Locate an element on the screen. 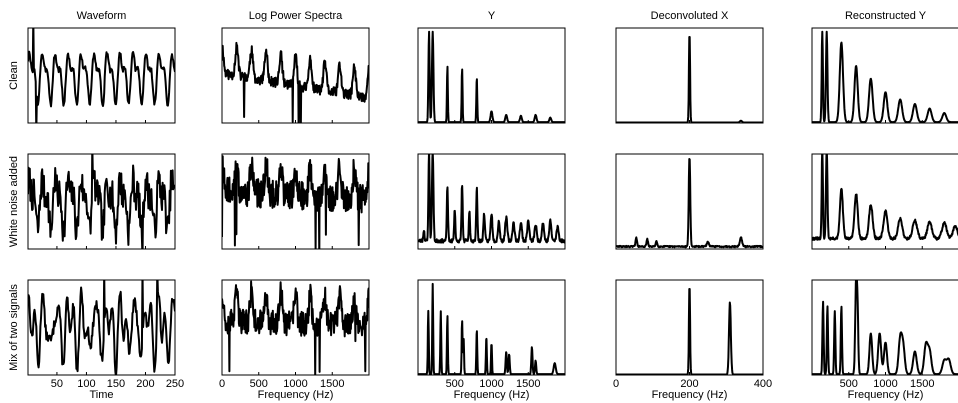 The width and height of the screenshot is (958, 403). column-title-reconstructed-y: Reconstructed Y is located at coordinates (886, 16).